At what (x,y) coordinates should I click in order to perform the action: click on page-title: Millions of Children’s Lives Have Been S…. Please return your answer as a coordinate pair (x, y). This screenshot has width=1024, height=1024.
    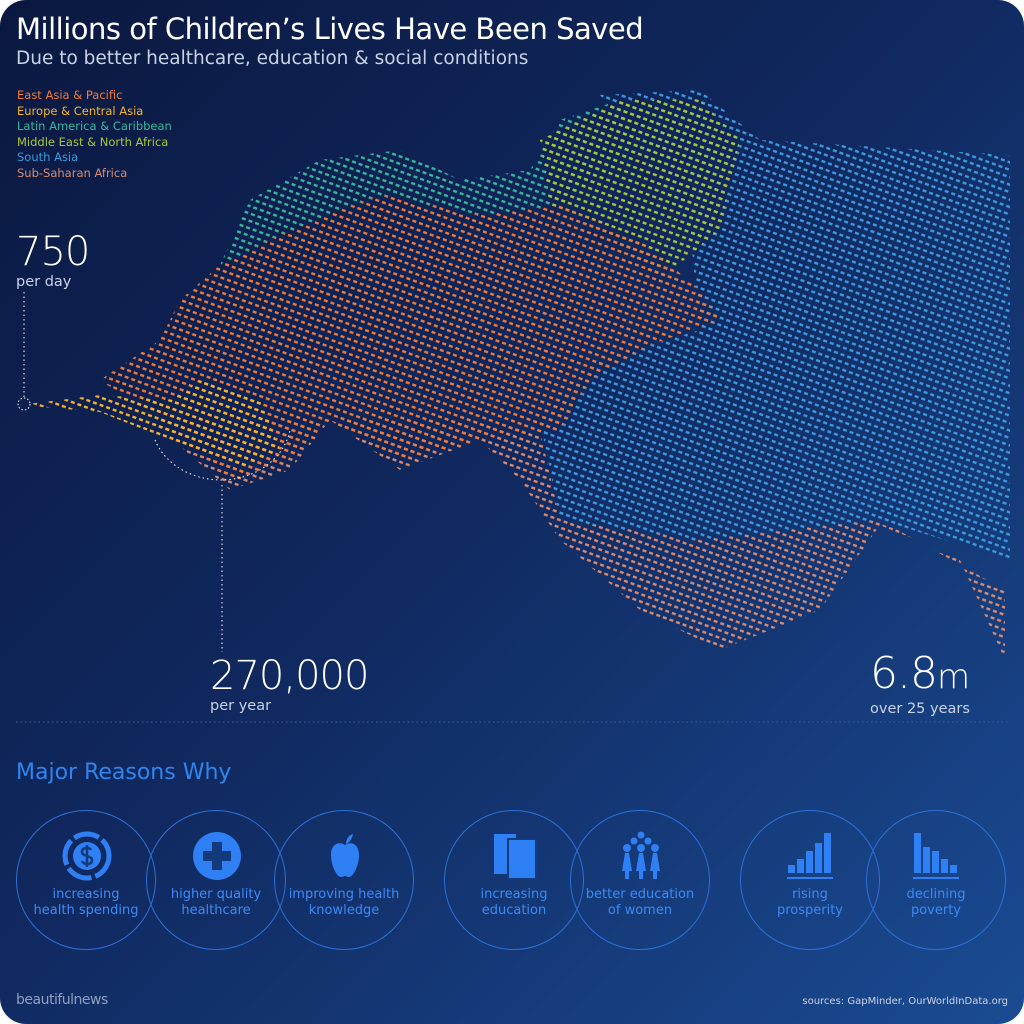
    Looking at the image, I should click on (330, 29).